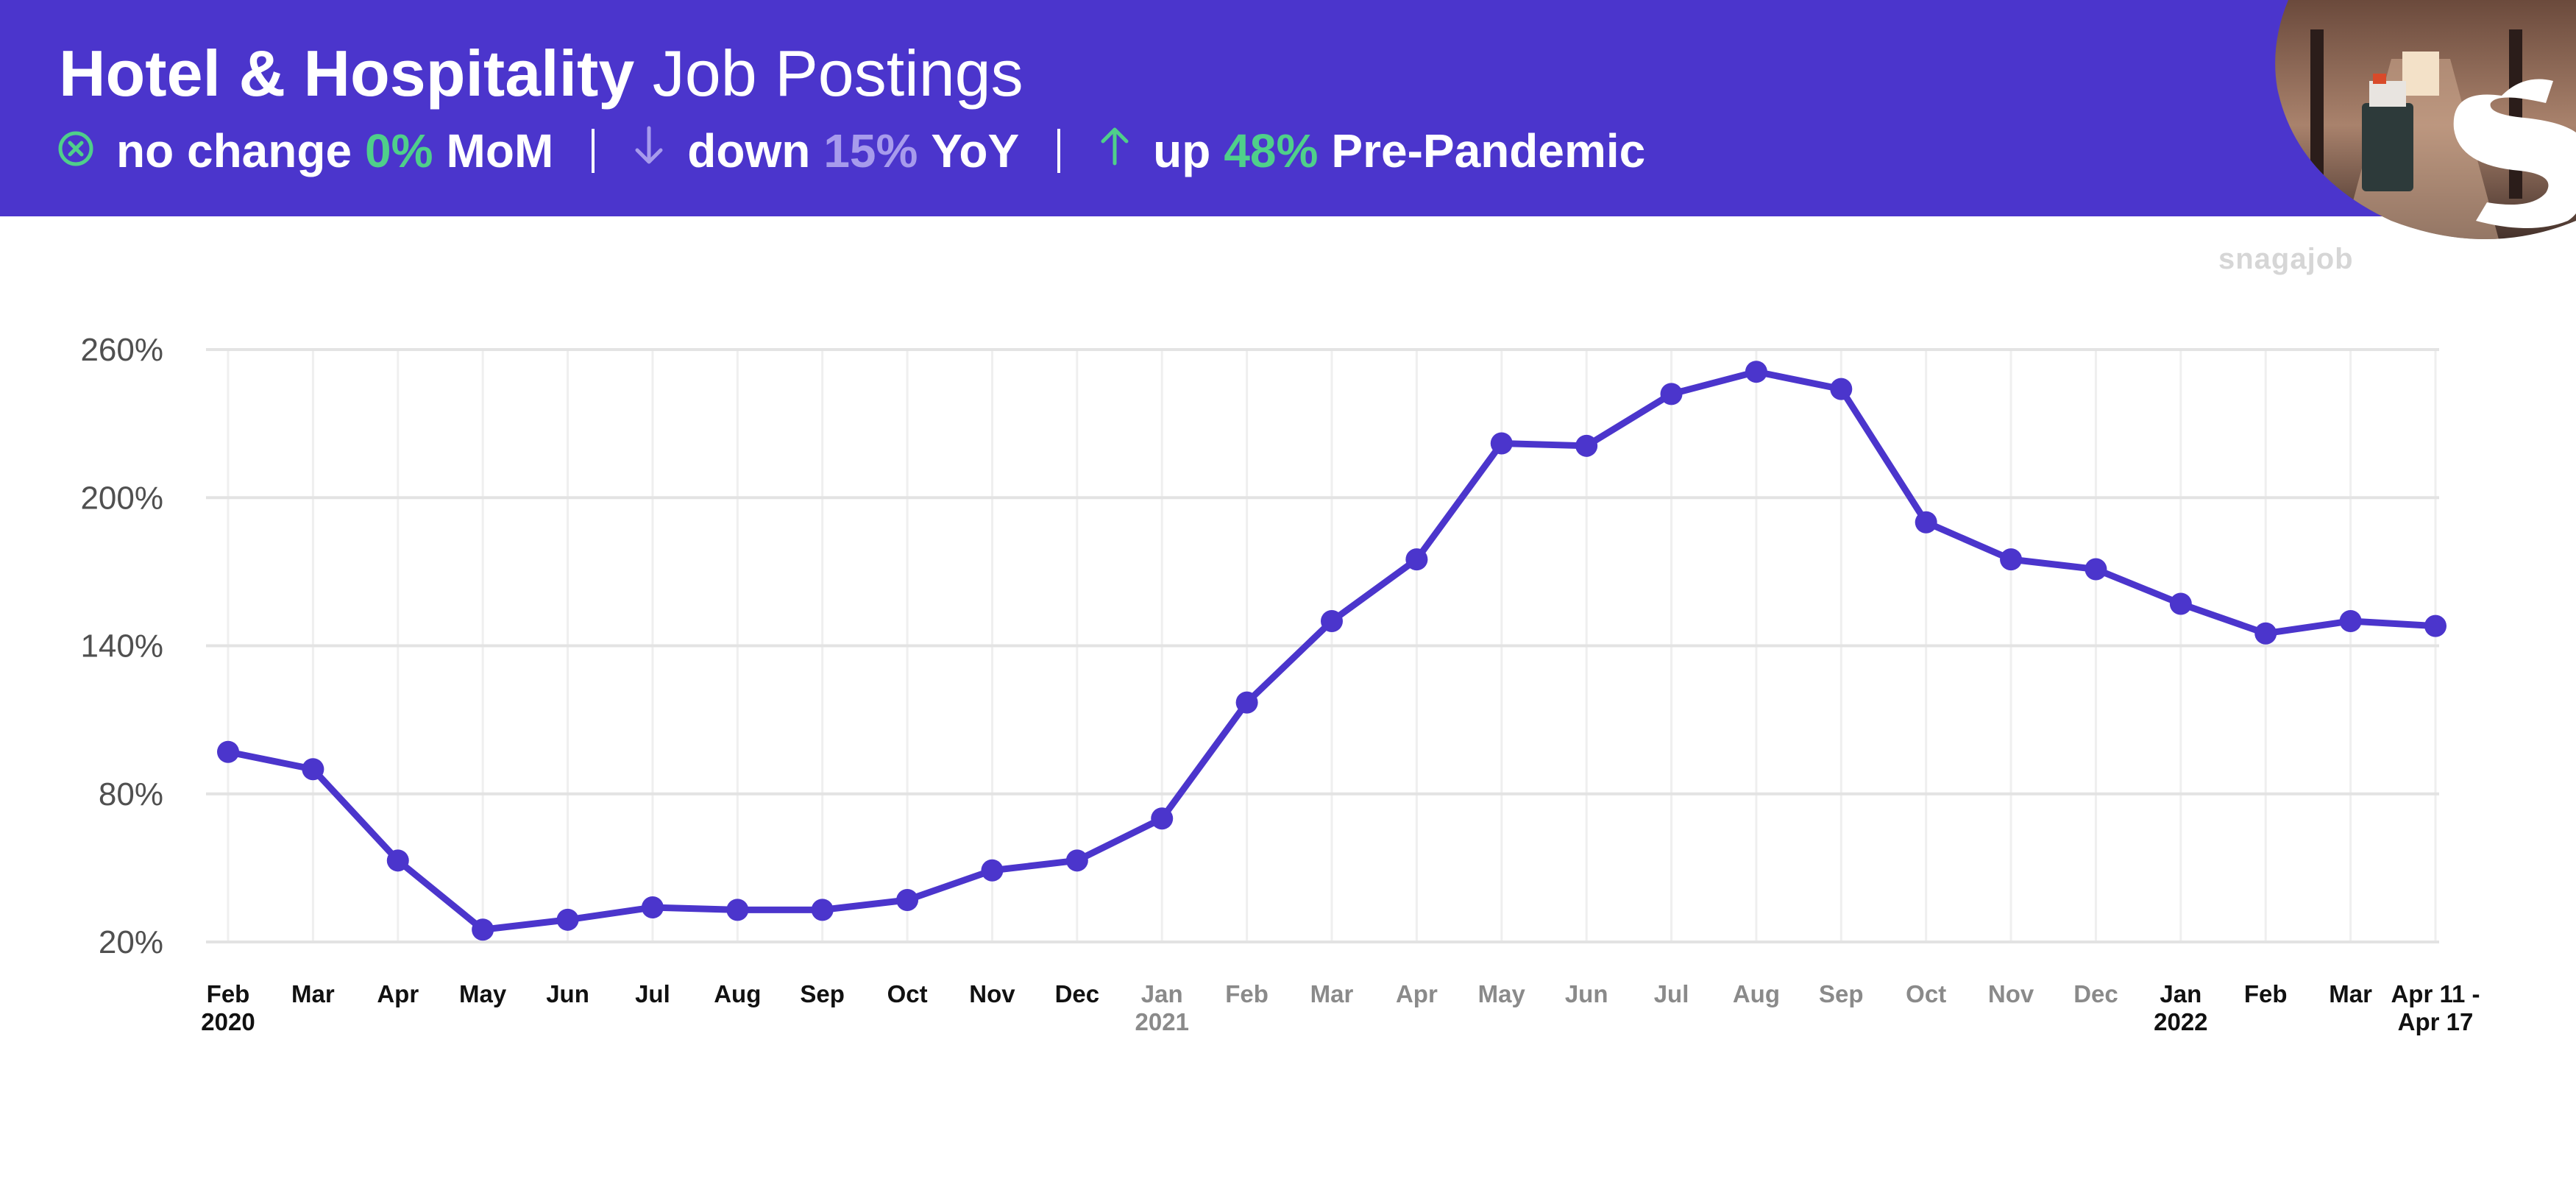 The height and width of the screenshot is (1201, 2576). I want to click on page-title: Hotel & Hospitality Job Postings, so click(541, 74).